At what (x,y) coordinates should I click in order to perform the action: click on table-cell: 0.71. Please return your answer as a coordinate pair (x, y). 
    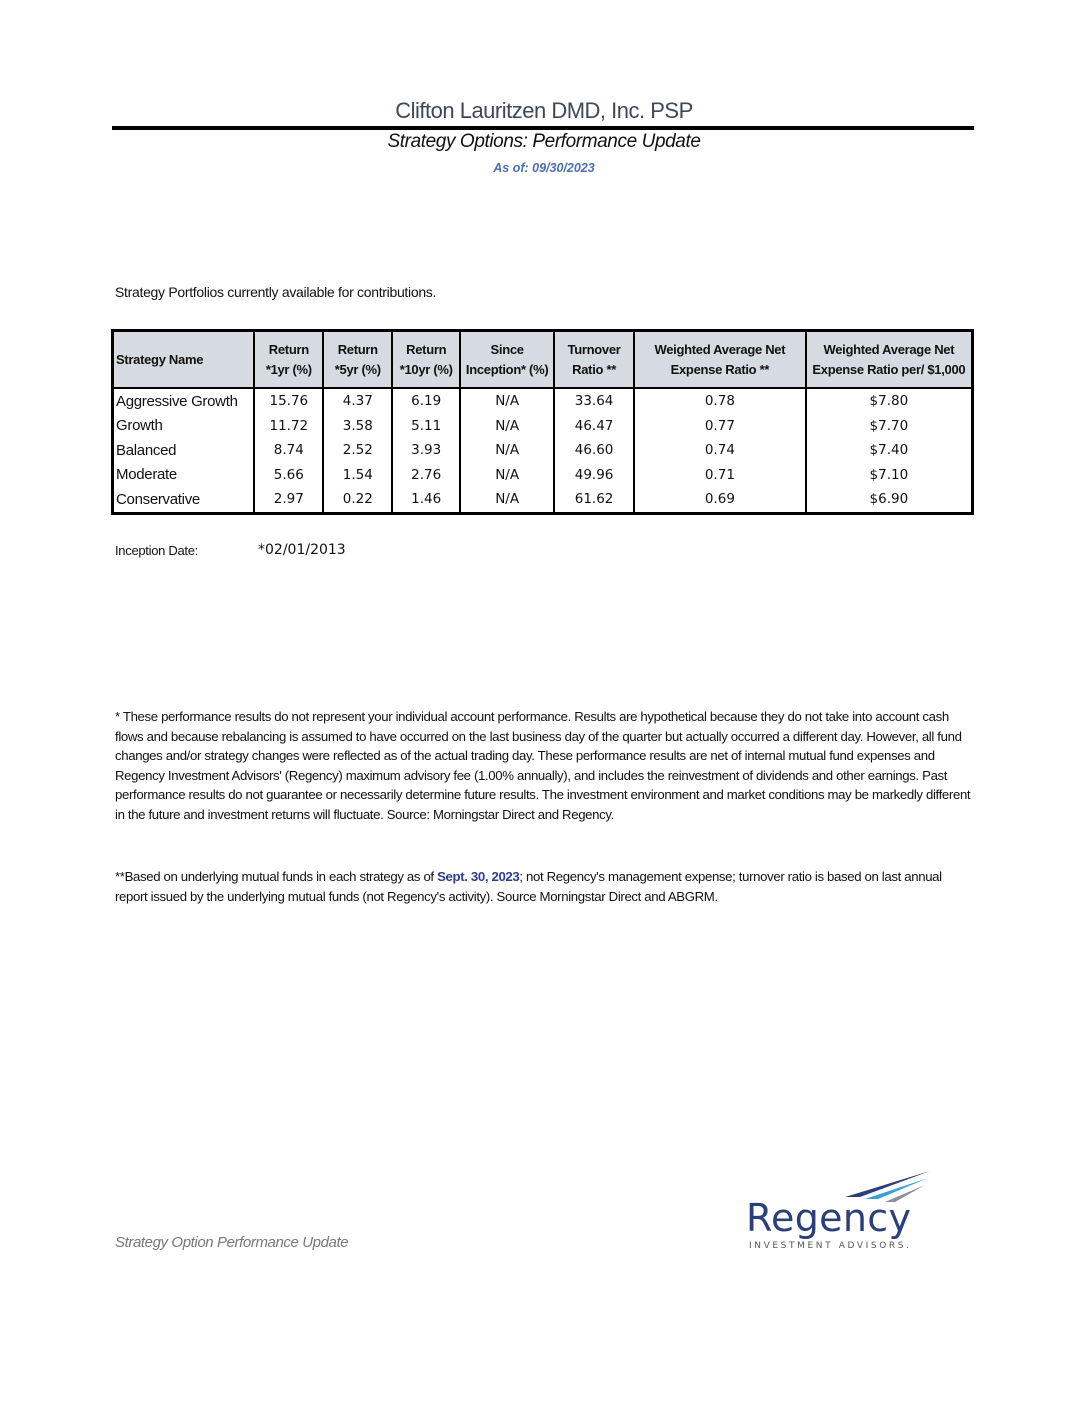
    Looking at the image, I should click on (720, 474).